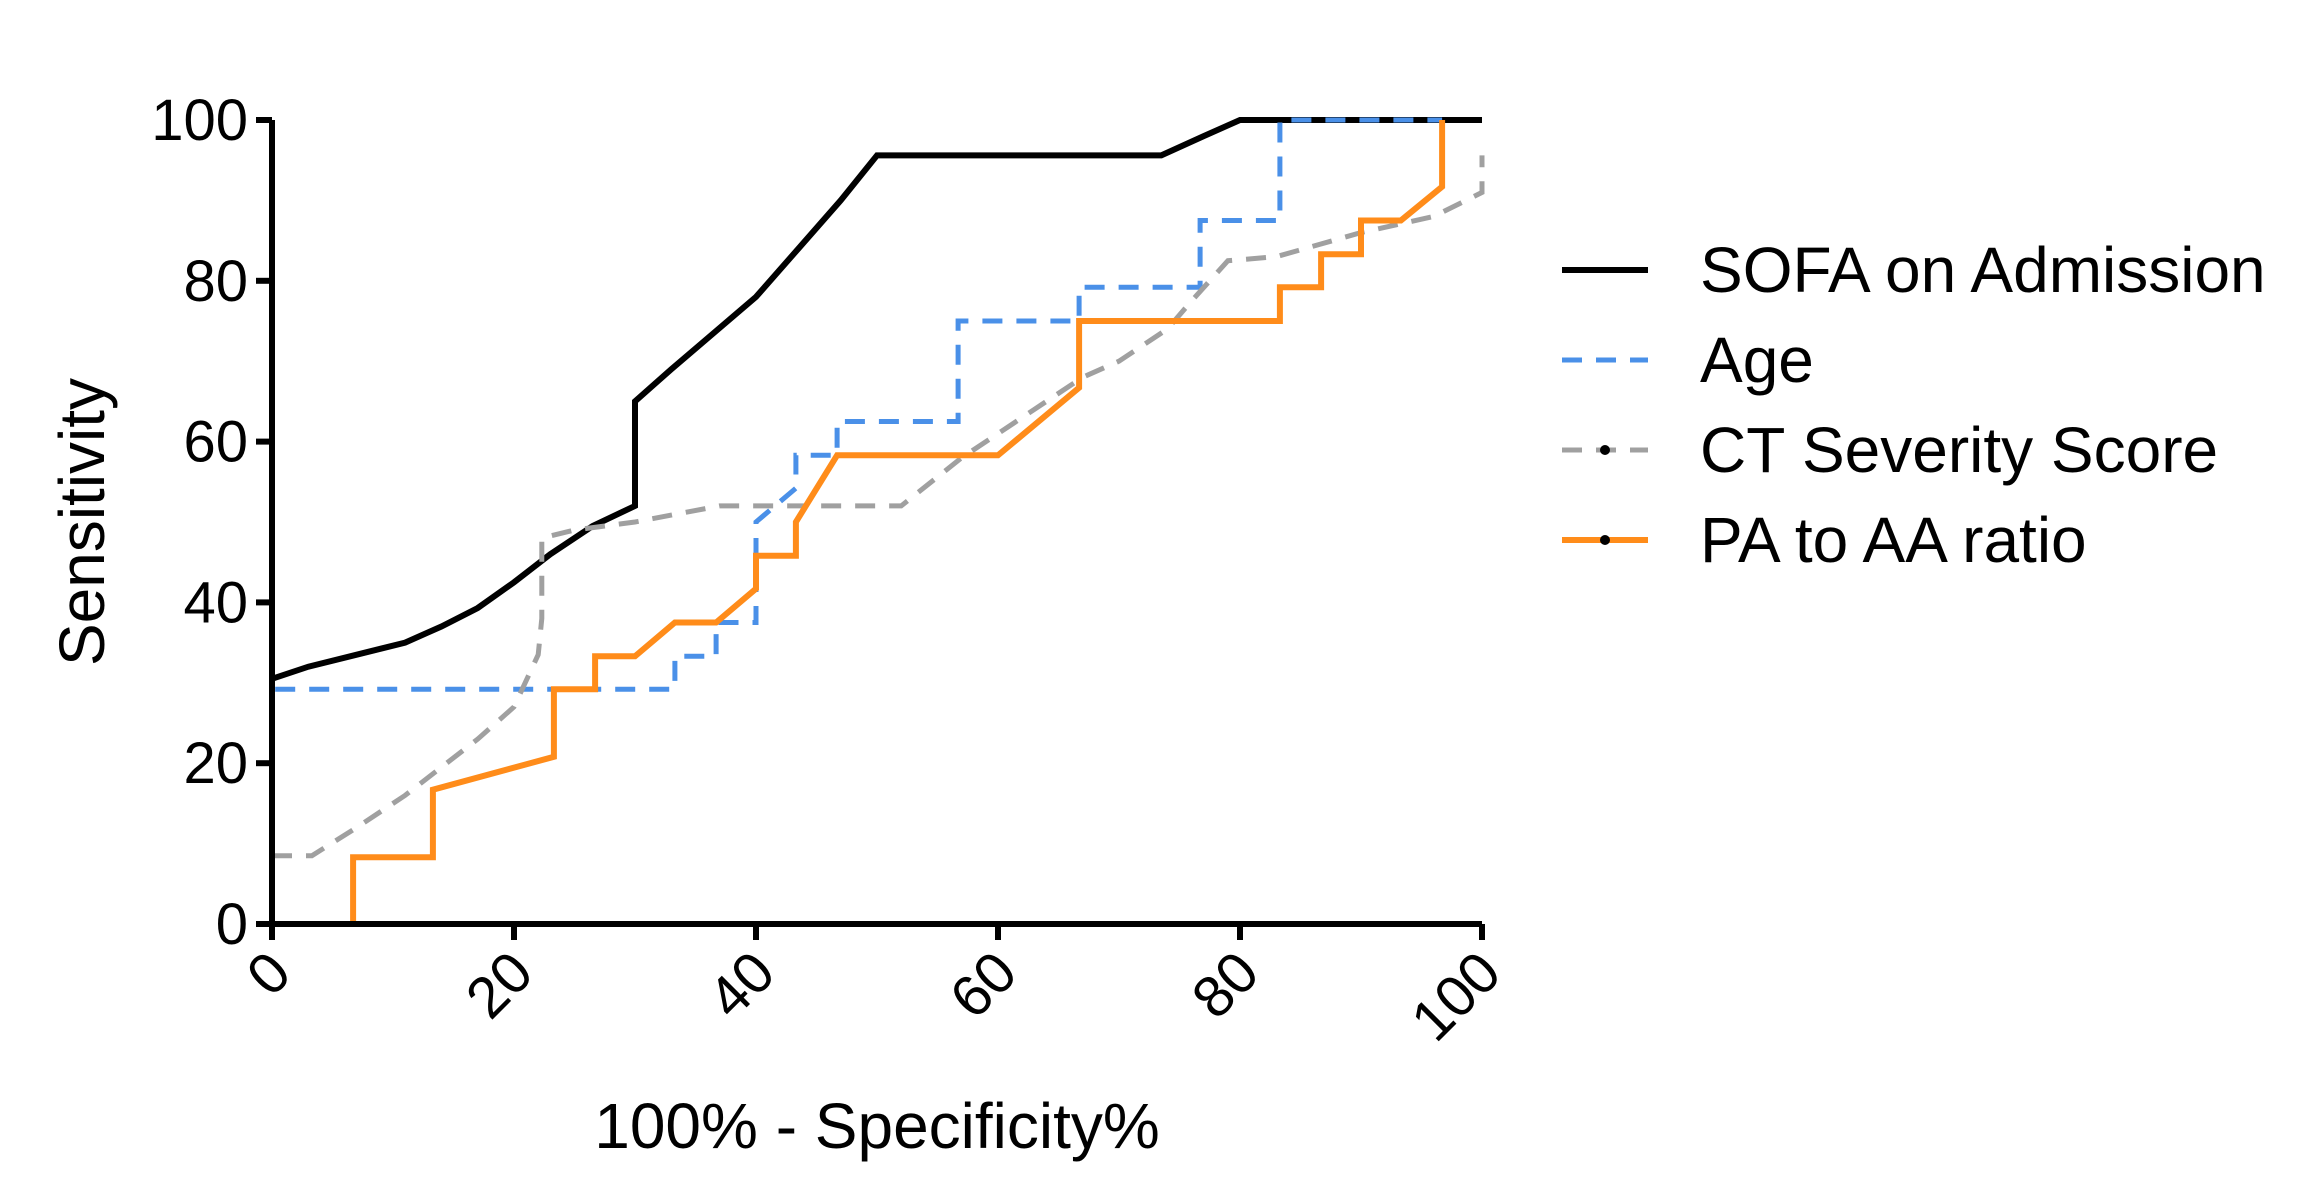 The width and height of the screenshot is (2308, 1204). Describe the element at coordinates (1605, 450) in the screenshot. I see `legend-marker-ct-severity-score` at that location.